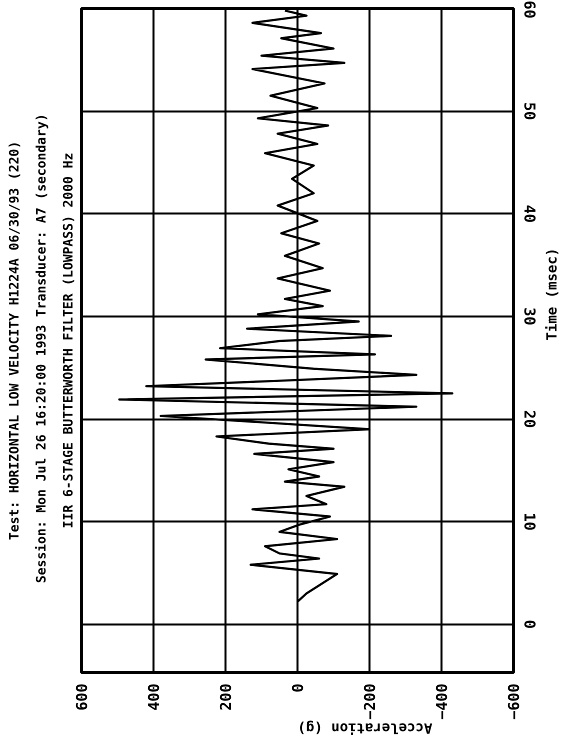 Image resolution: width=571 pixels, height=746 pixels. What do you see at coordinates (529, 111) in the screenshot?
I see `y-tick-label: 50` at bounding box center [529, 111].